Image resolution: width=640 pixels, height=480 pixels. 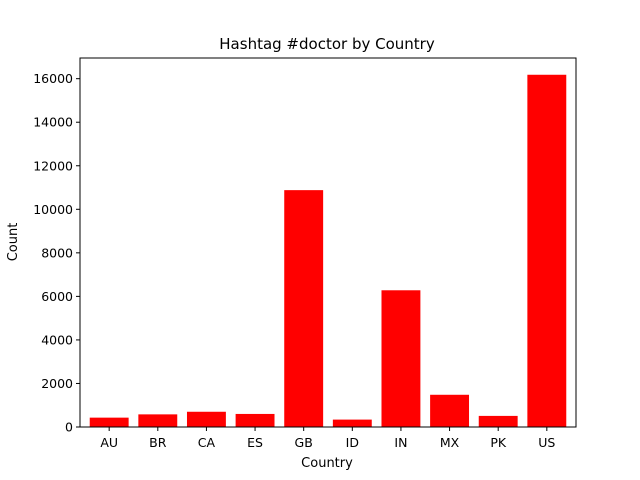 I want to click on y-tick-label: 10000, so click(x=53, y=209).